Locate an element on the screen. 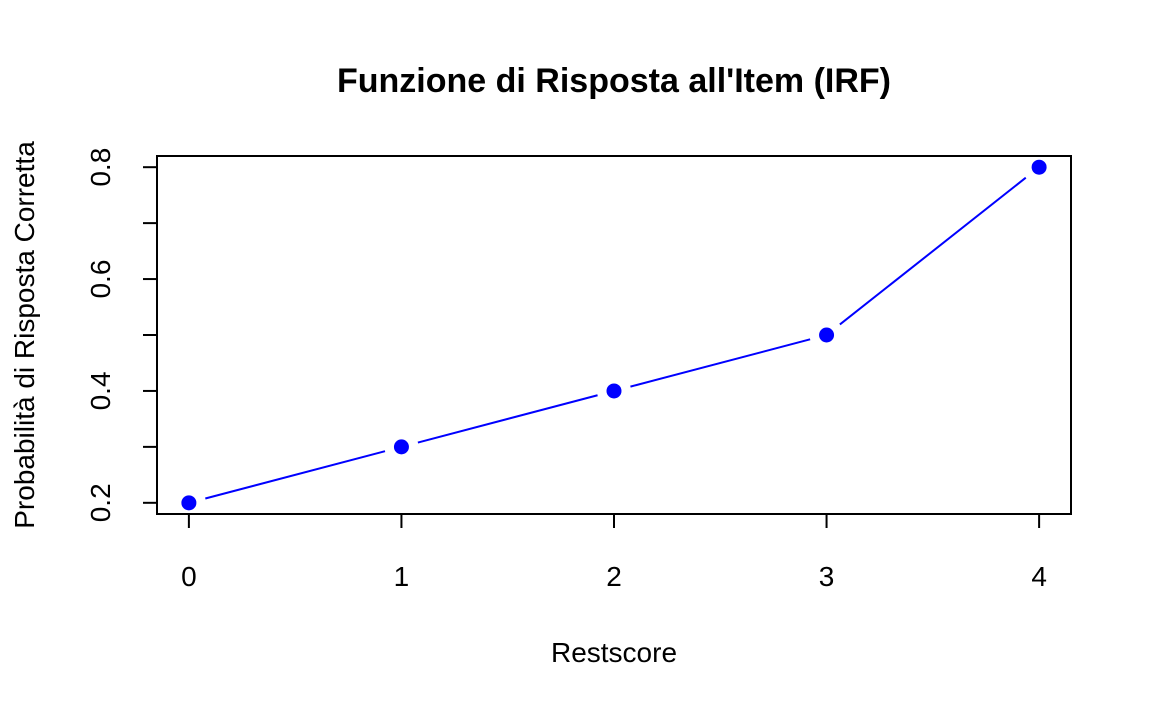 The width and height of the screenshot is (1152, 711). x-axis: 0 1 2 3 4 is located at coordinates (614, 552).